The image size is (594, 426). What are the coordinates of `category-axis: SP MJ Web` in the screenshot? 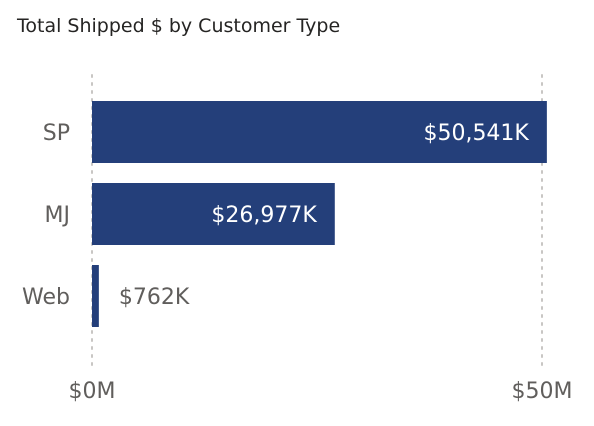 It's located at (46, 215).